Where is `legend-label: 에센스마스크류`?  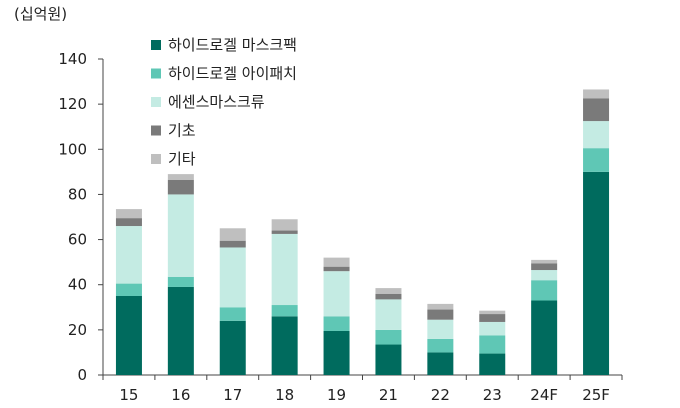 legend-label: 에센스마스크류 is located at coordinates (216, 102).